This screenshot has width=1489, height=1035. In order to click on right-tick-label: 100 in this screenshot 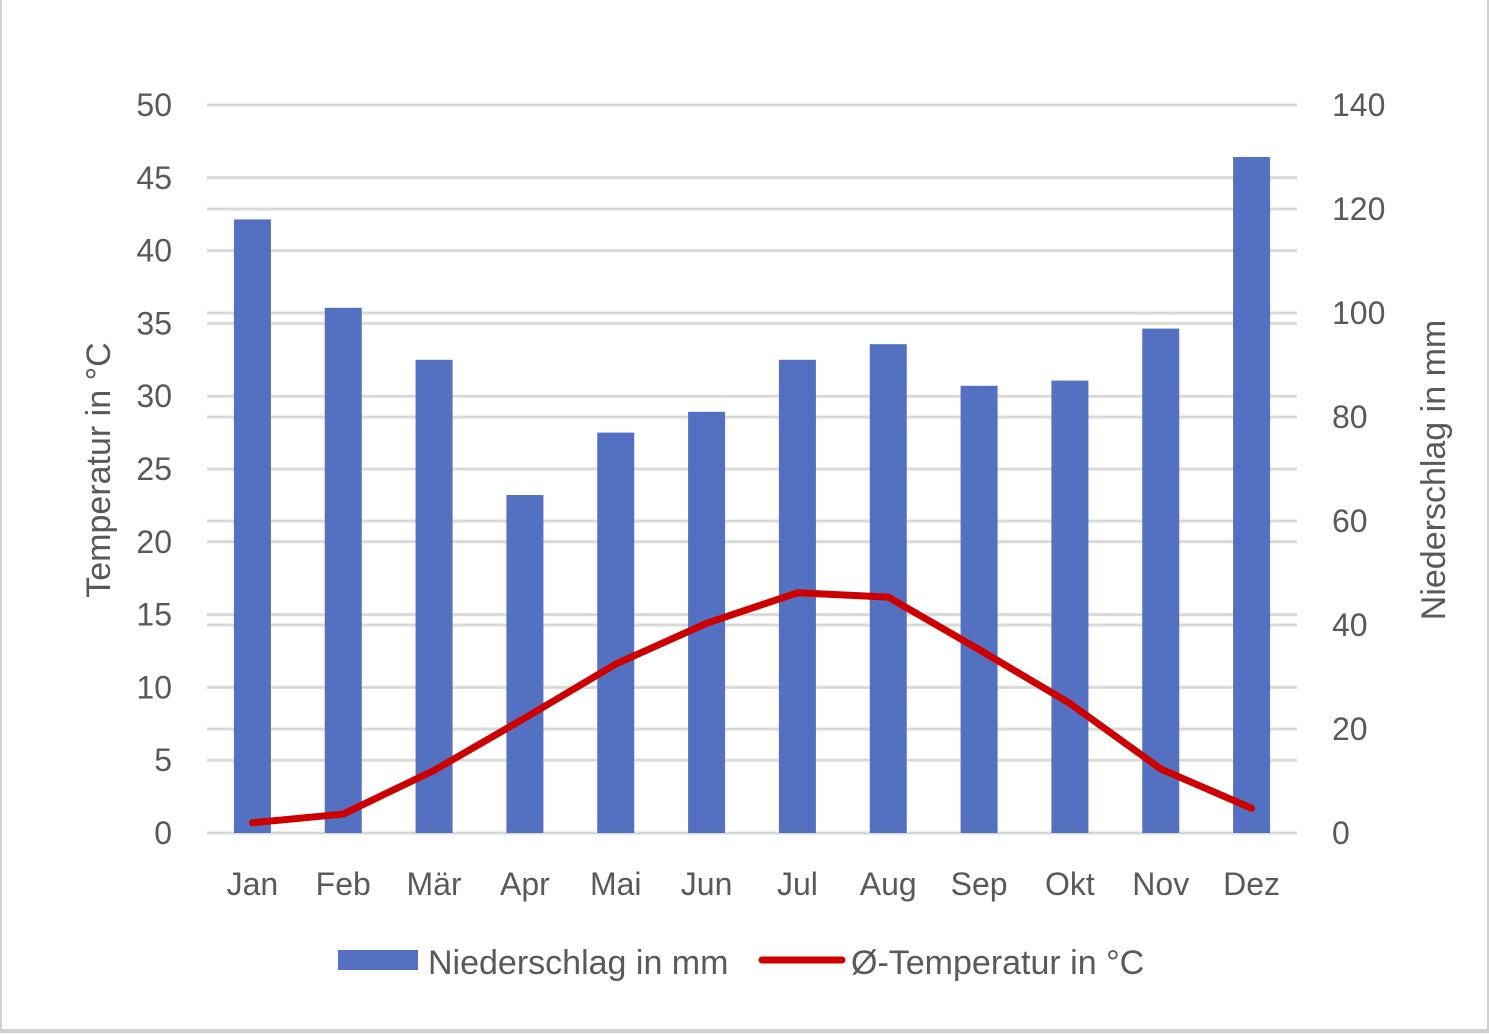, I will do `click(1358, 313)`.